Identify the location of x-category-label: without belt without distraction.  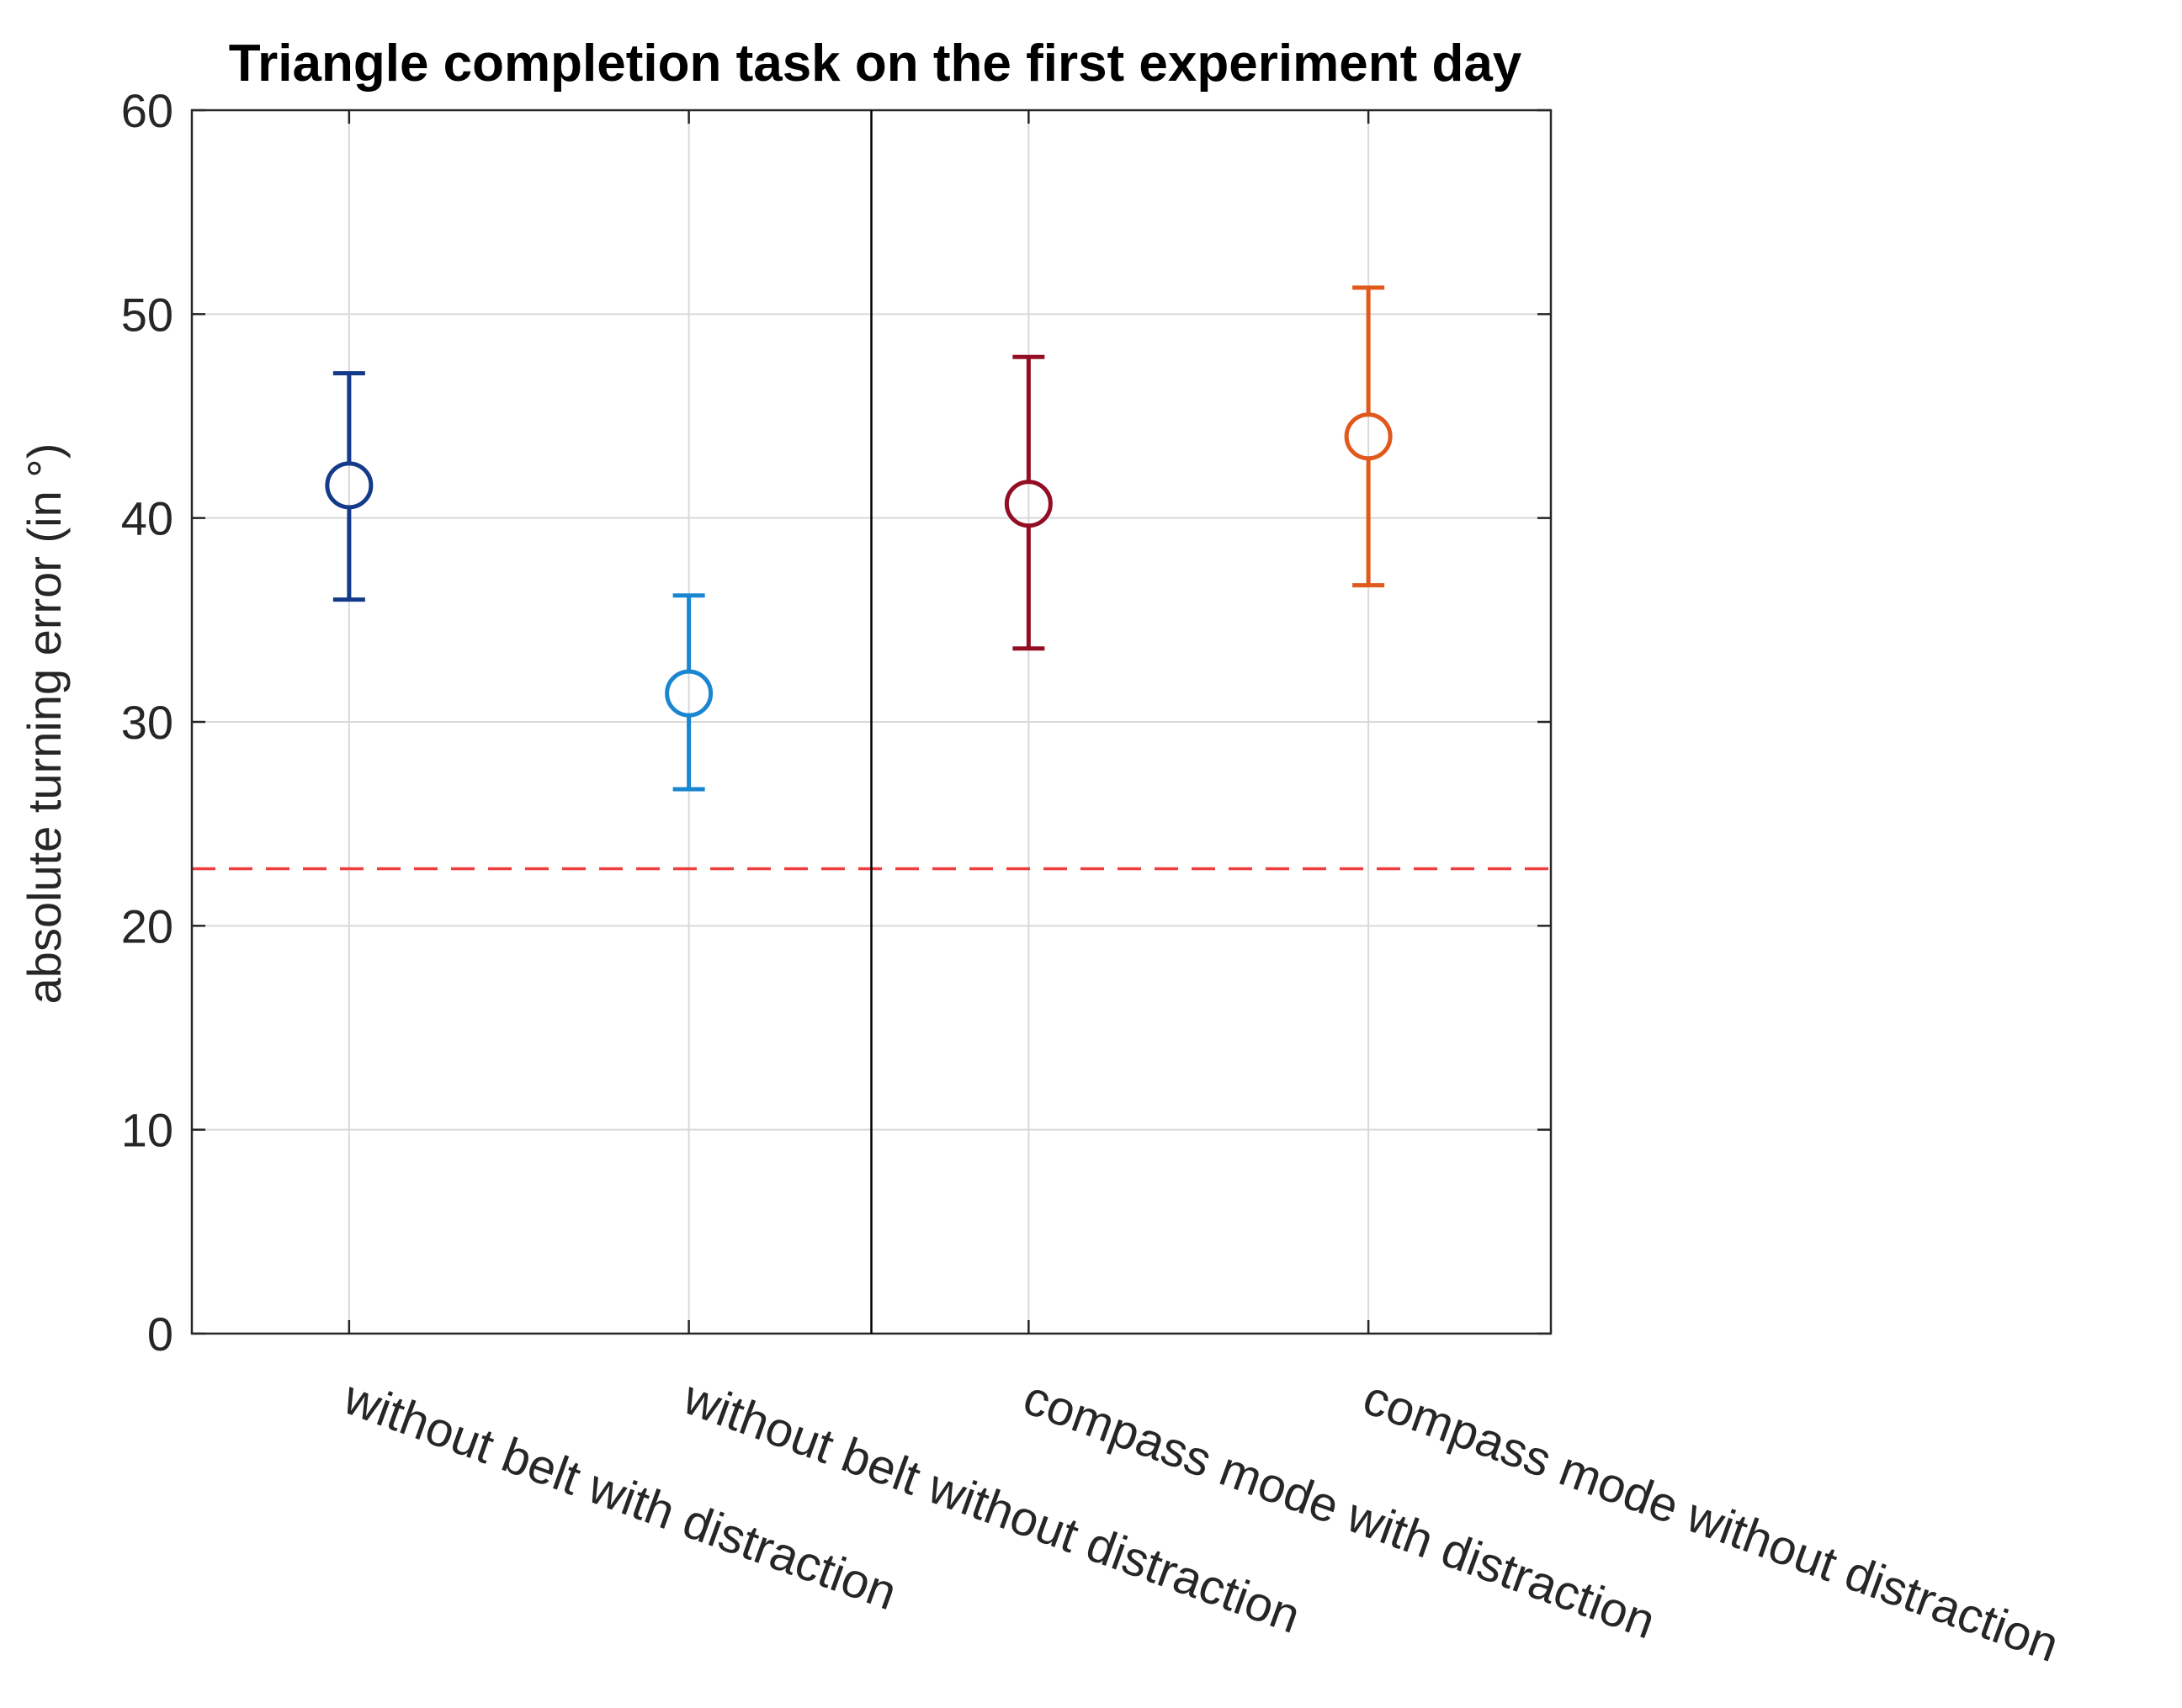
(991, 1507).